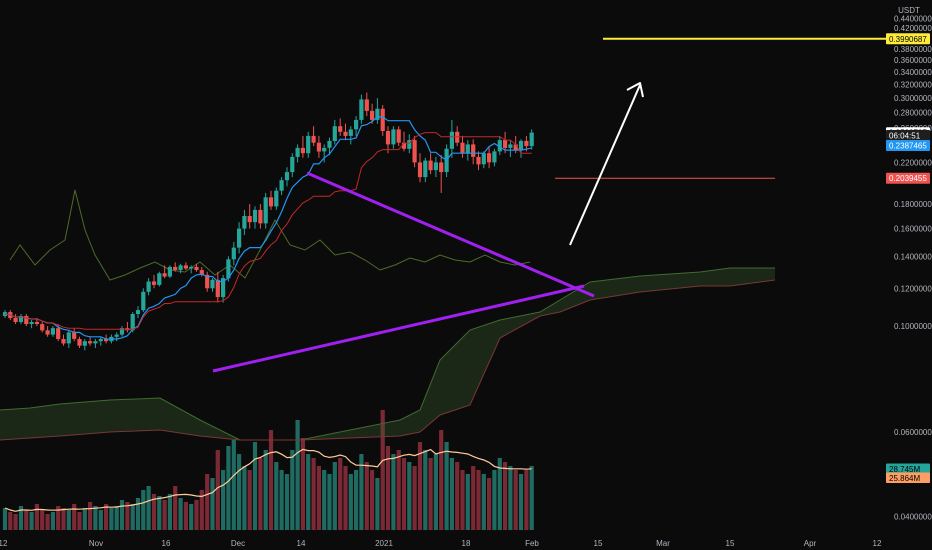 The height and width of the screenshot is (550, 932). I want to click on breakout-arrow-head, so click(635, 90).